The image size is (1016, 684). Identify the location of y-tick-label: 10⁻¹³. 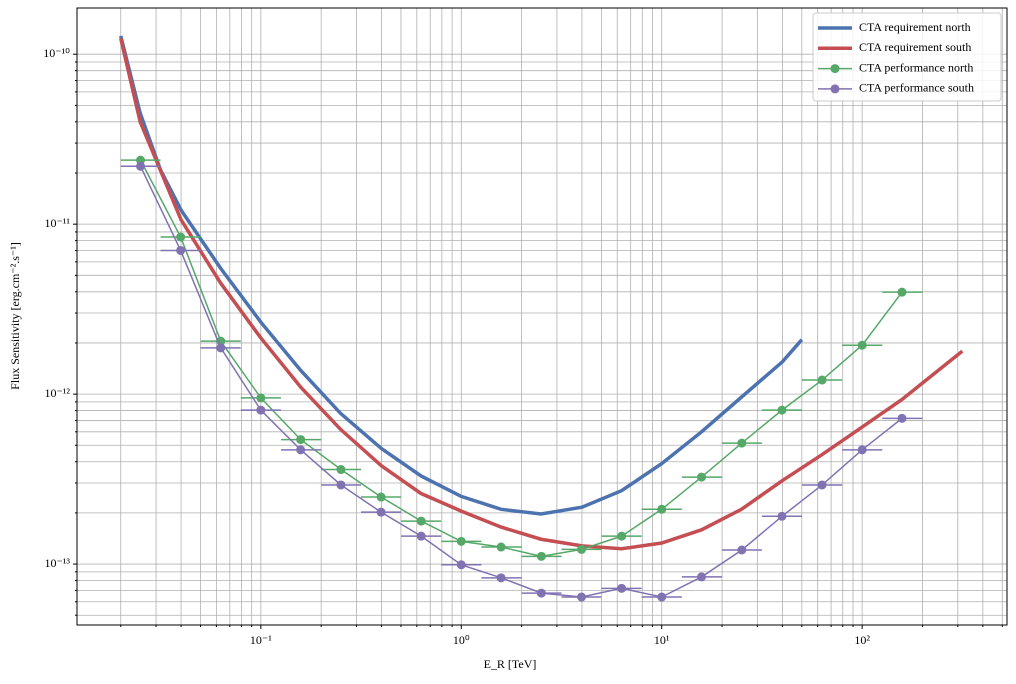
(57, 563).